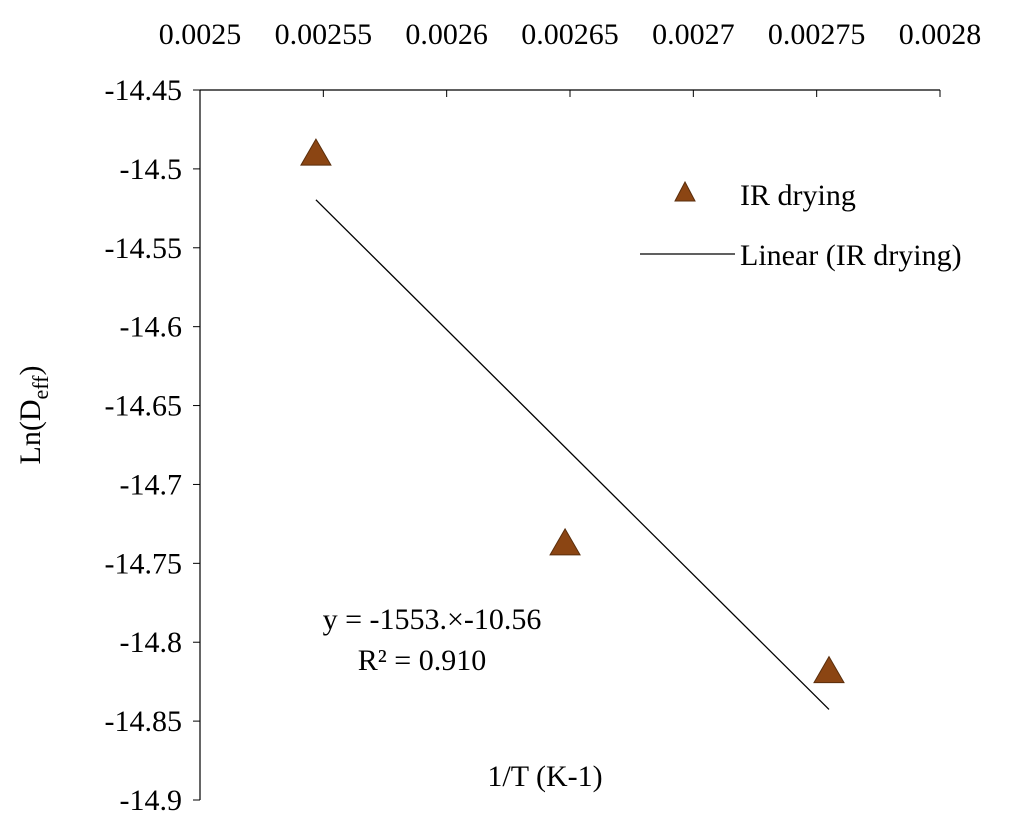 The height and width of the screenshot is (814, 1015). What do you see at coordinates (144, 90) in the screenshot?
I see `y-tick-label: -14.45` at bounding box center [144, 90].